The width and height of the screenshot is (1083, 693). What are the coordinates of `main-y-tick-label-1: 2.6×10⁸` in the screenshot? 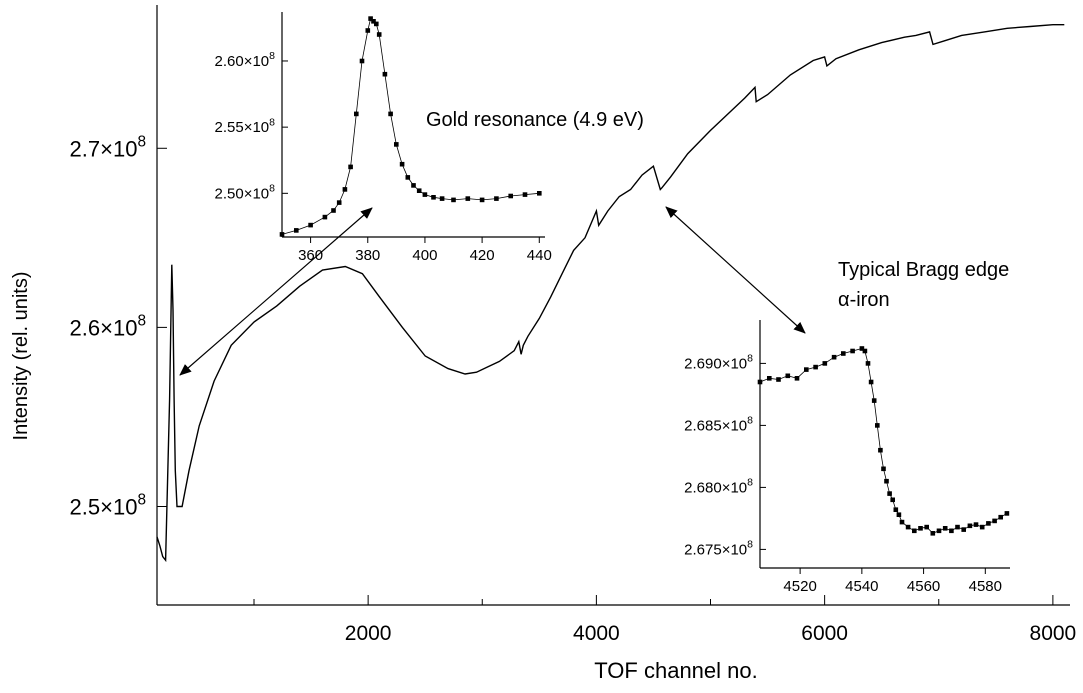 It's located at (108, 326).